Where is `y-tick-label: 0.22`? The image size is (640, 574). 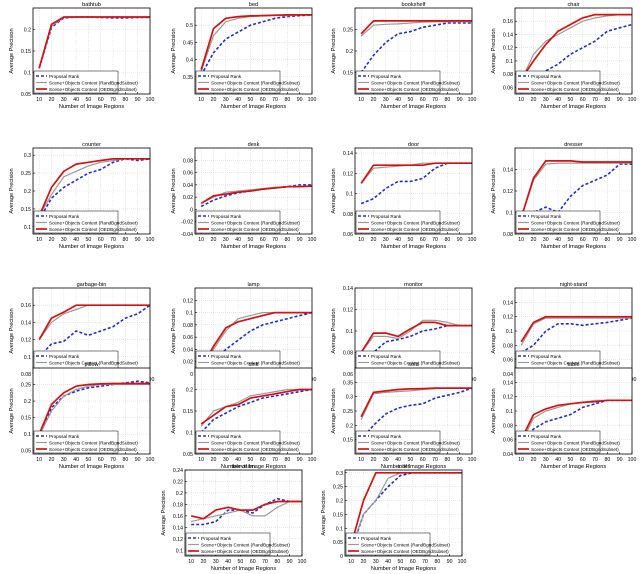
y-tick-label: 0.22 is located at coordinates (178, 482).